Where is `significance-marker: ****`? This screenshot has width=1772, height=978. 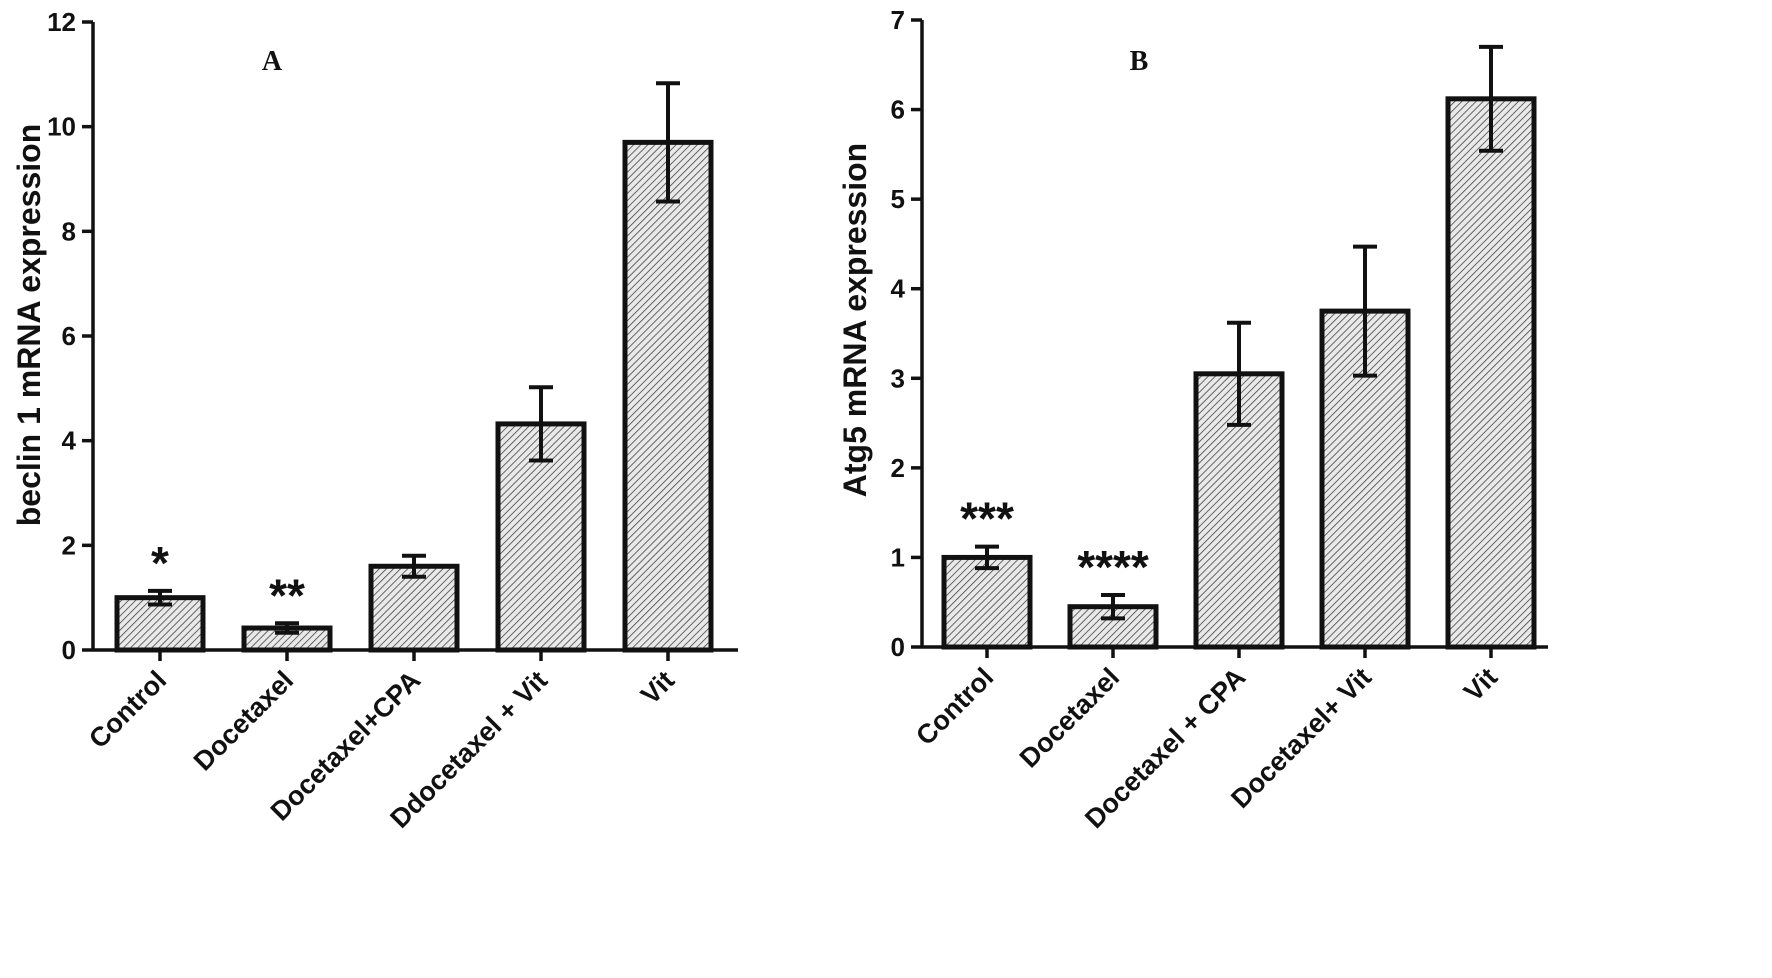
significance-marker: **** is located at coordinates (1113, 567).